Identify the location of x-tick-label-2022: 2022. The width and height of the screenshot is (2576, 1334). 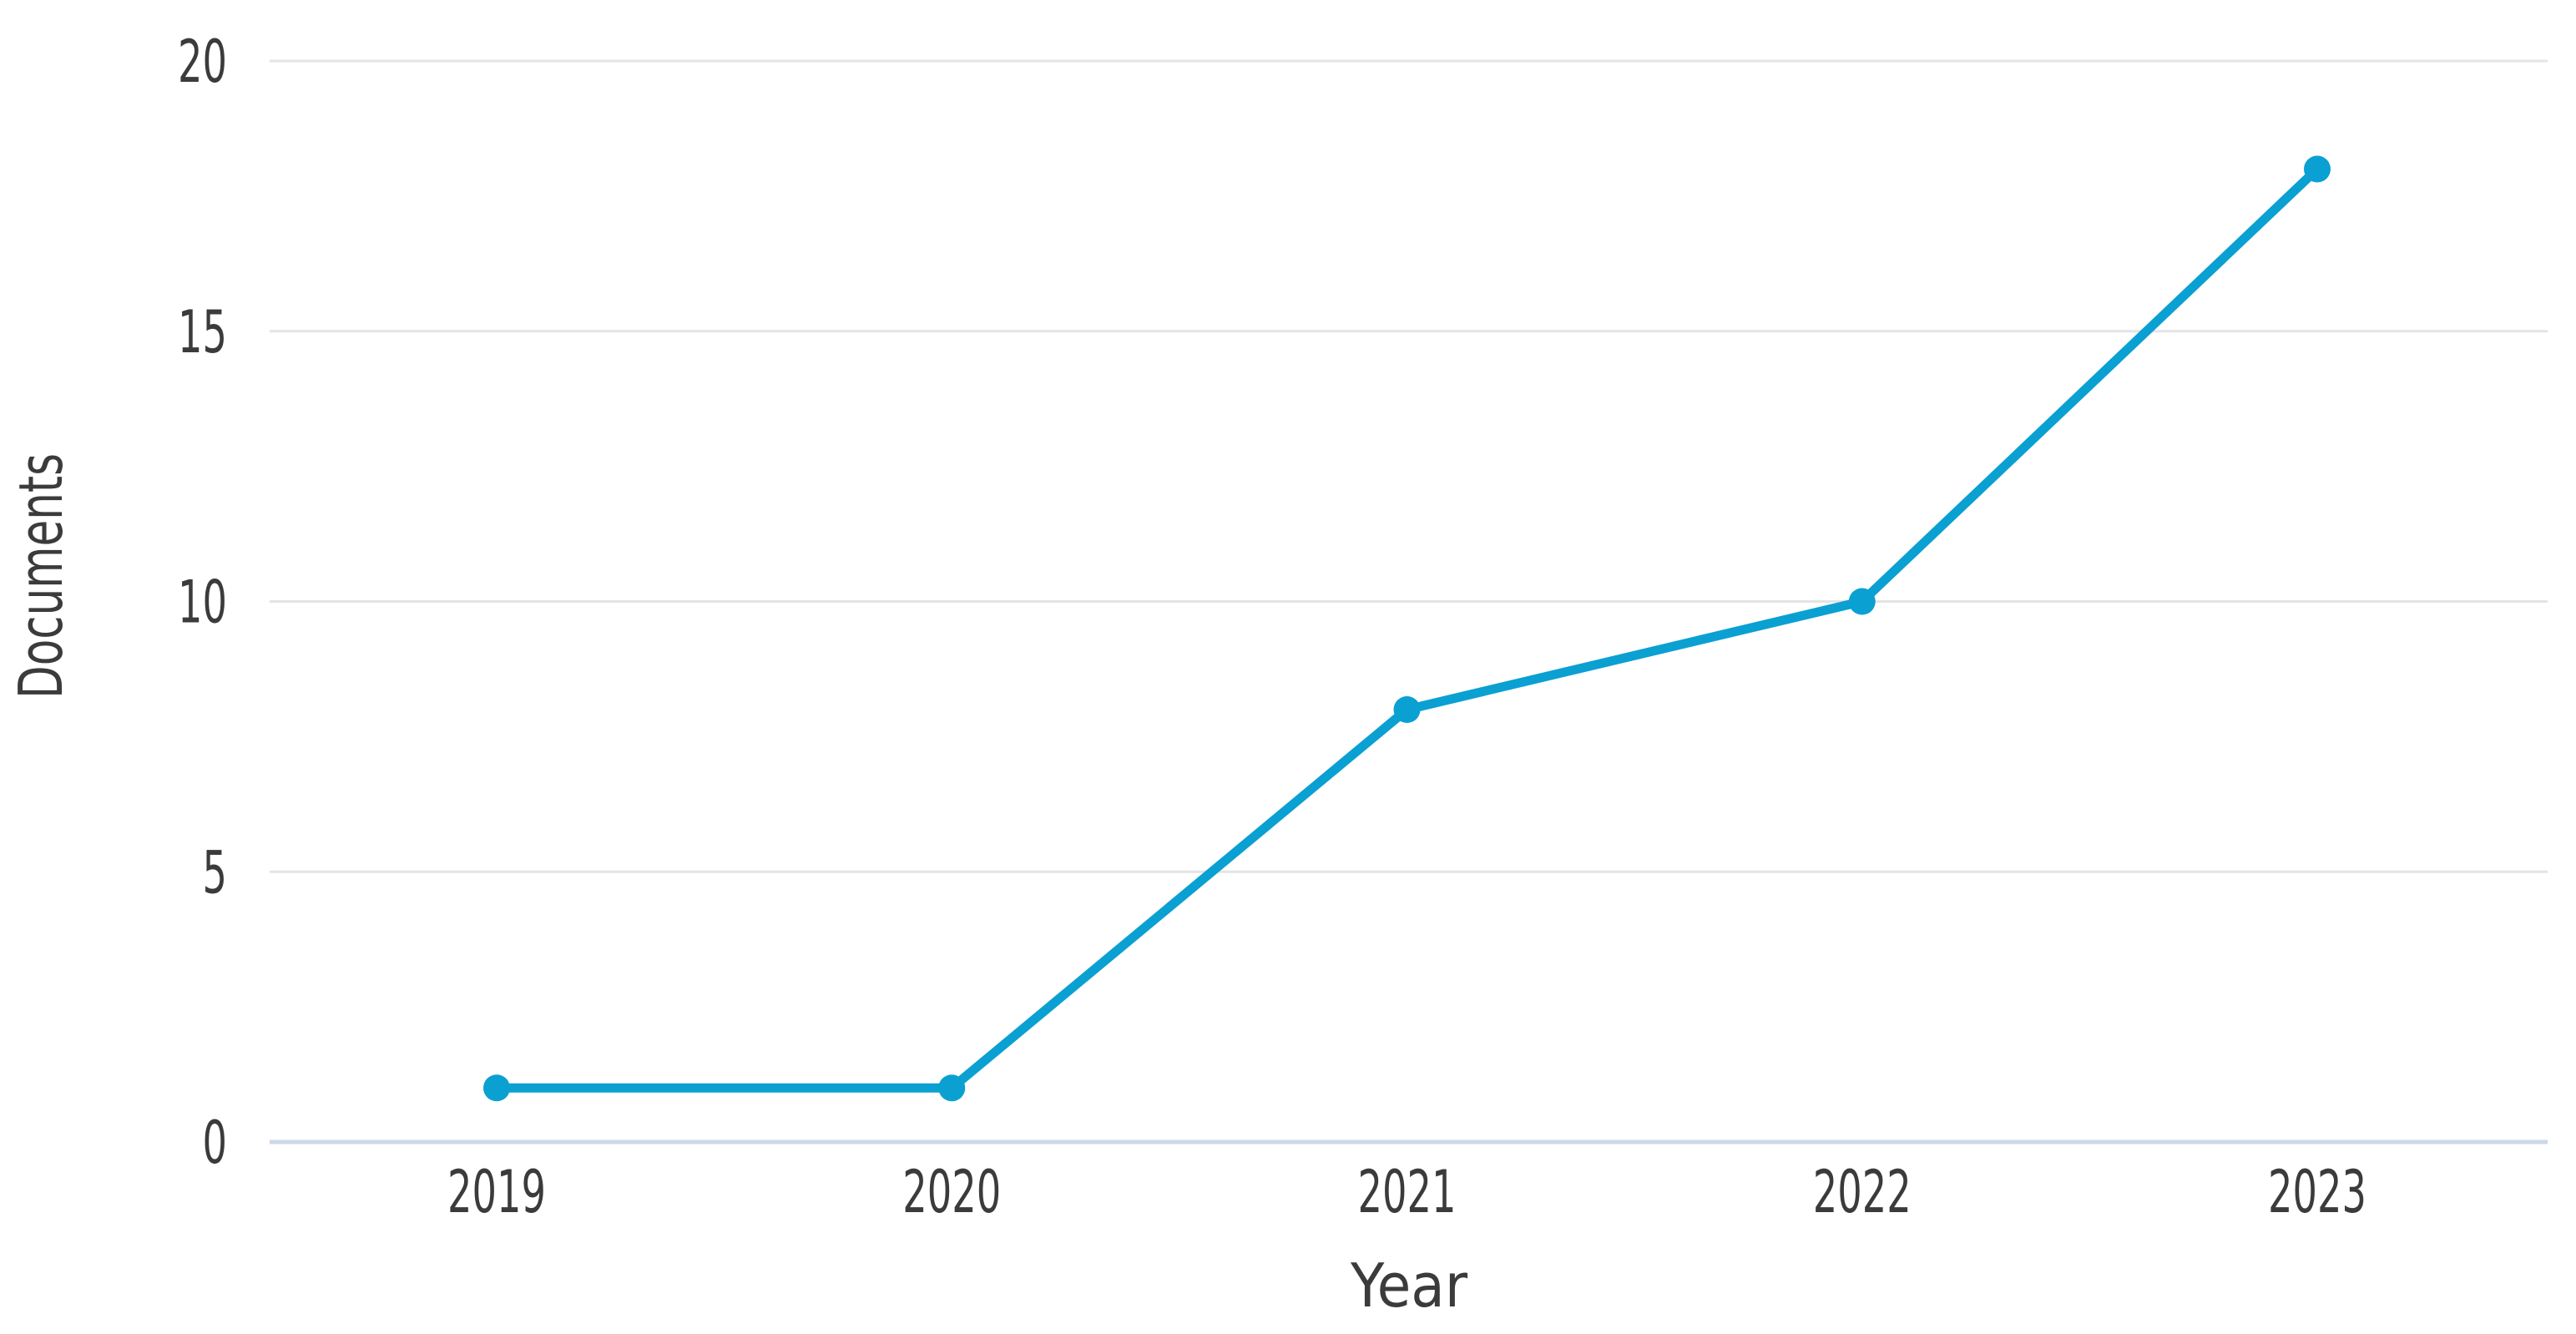
(1862, 1192).